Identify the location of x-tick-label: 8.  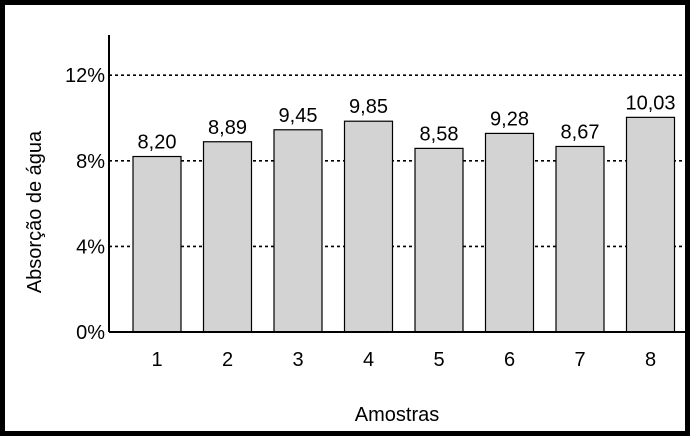
(650, 360).